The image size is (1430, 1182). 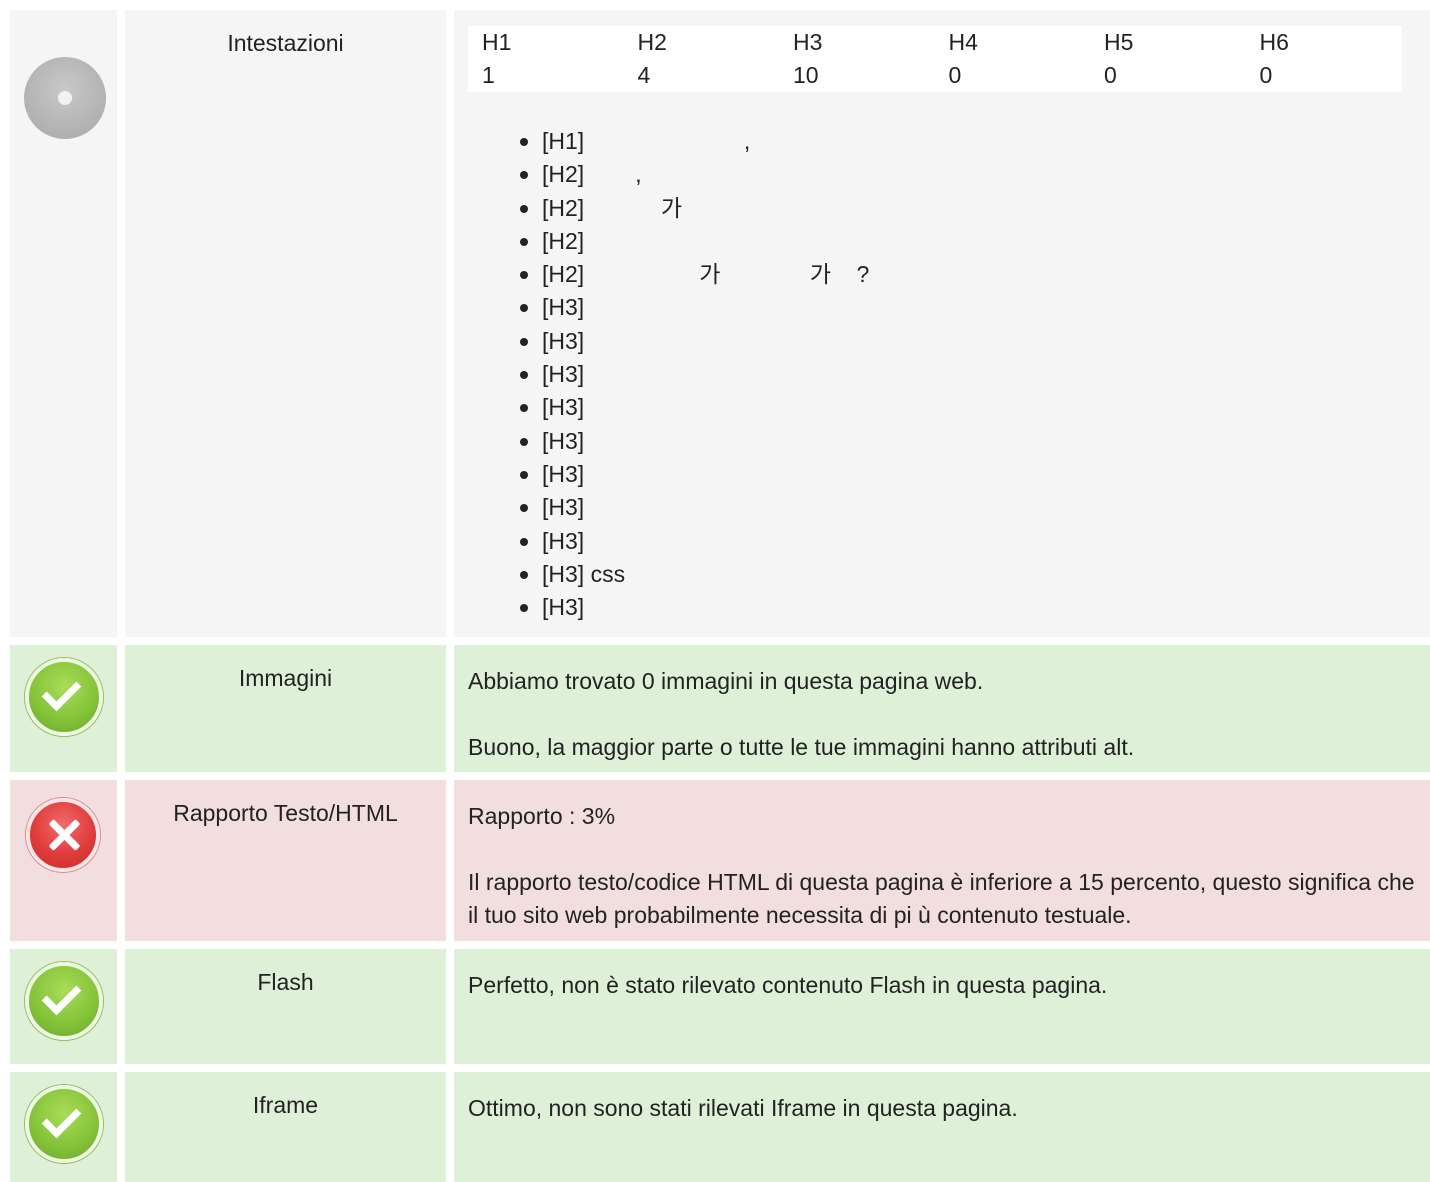 What do you see at coordinates (285, 1006) in the screenshot?
I see `flash-label-cell: Flash` at bounding box center [285, 1006].